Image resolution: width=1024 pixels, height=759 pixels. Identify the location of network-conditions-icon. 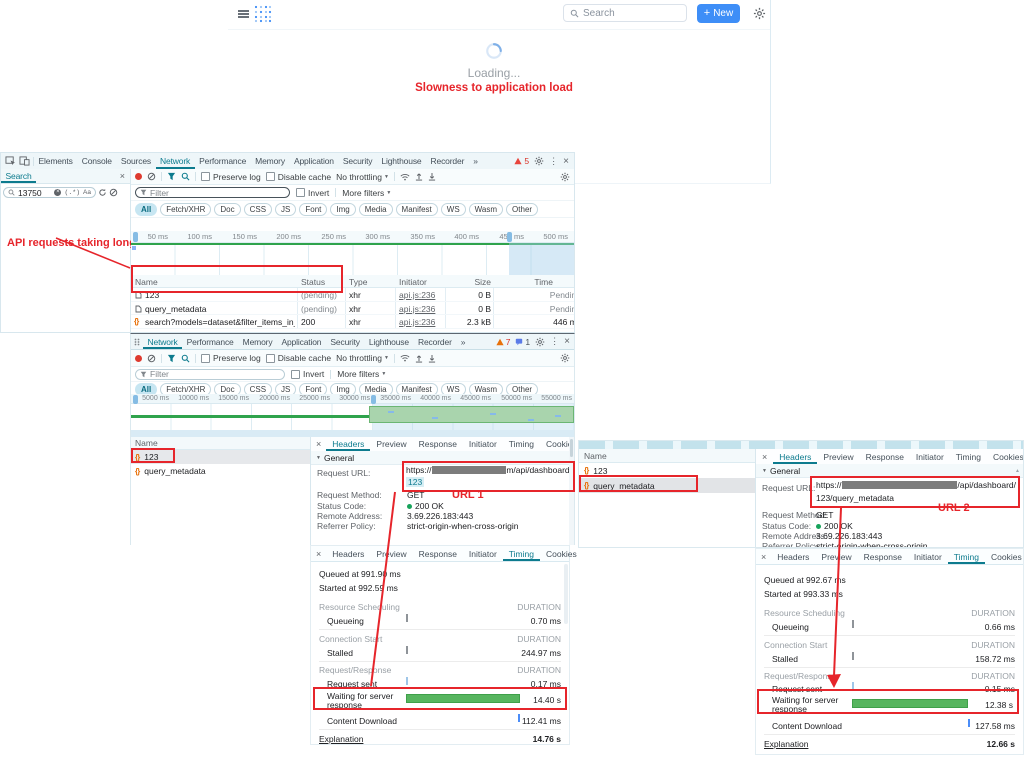
(405, 358).